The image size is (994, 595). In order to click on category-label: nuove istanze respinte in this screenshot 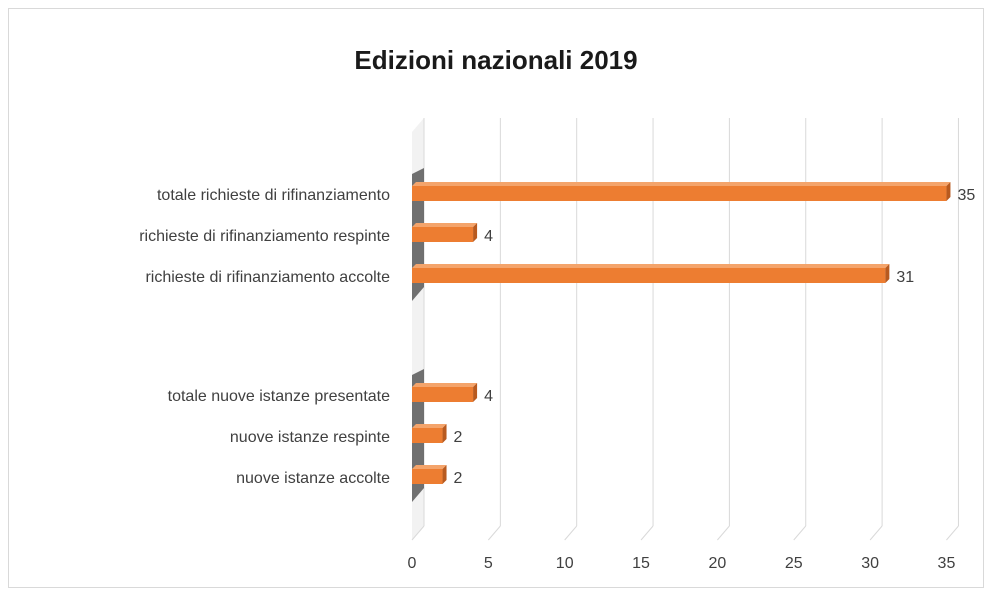, I will do `click(310, 437)`.